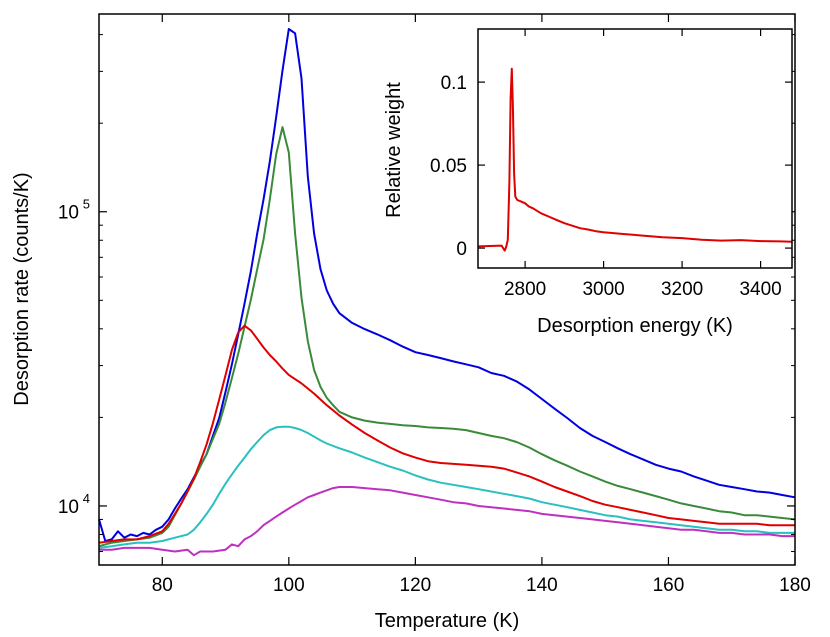 The width and height of the screenshot is (830, 637). I want to click on inset-series-group, so click(635, 159).